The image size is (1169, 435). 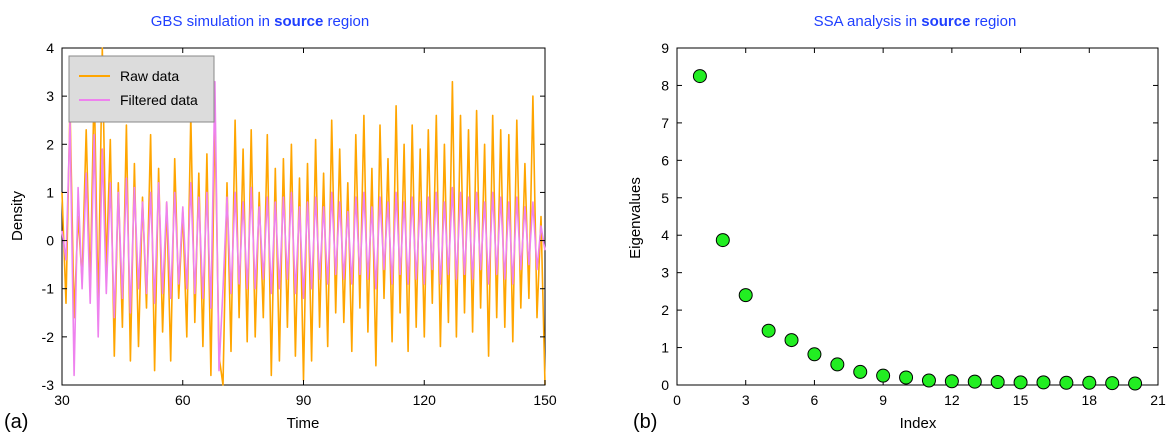 I want to click on x-tick-label: 18, so click(x=1089, y=400).